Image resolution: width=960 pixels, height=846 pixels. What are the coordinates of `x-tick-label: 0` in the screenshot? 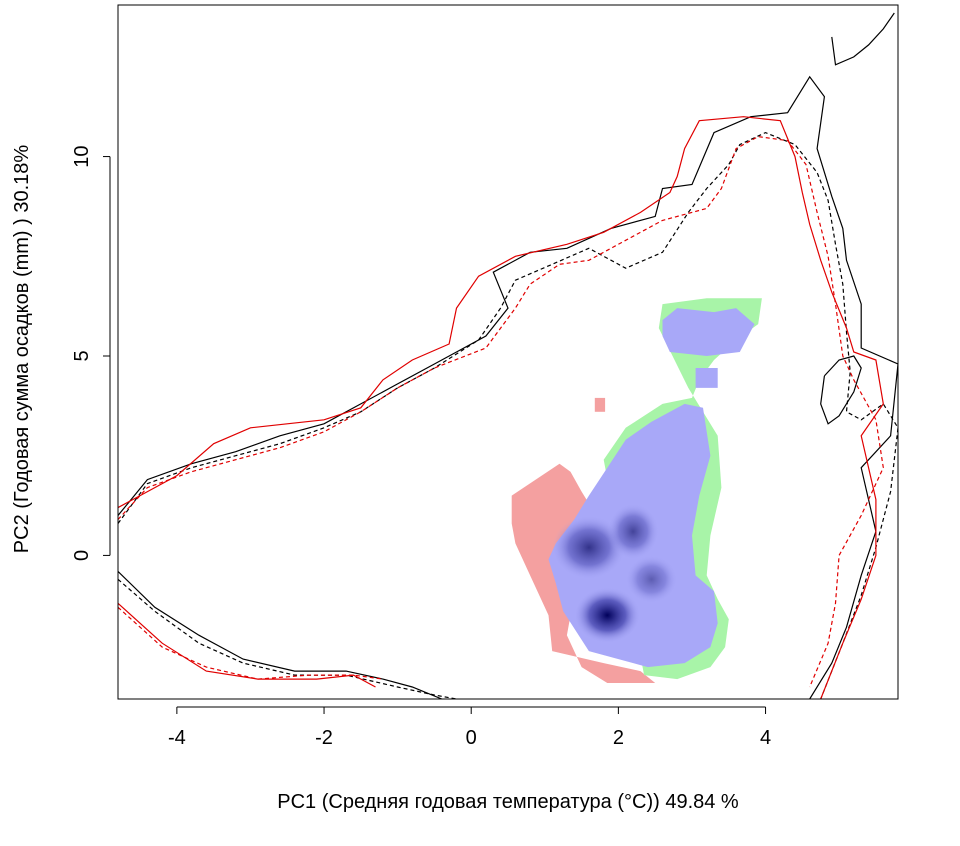 It's located at (471, 738).